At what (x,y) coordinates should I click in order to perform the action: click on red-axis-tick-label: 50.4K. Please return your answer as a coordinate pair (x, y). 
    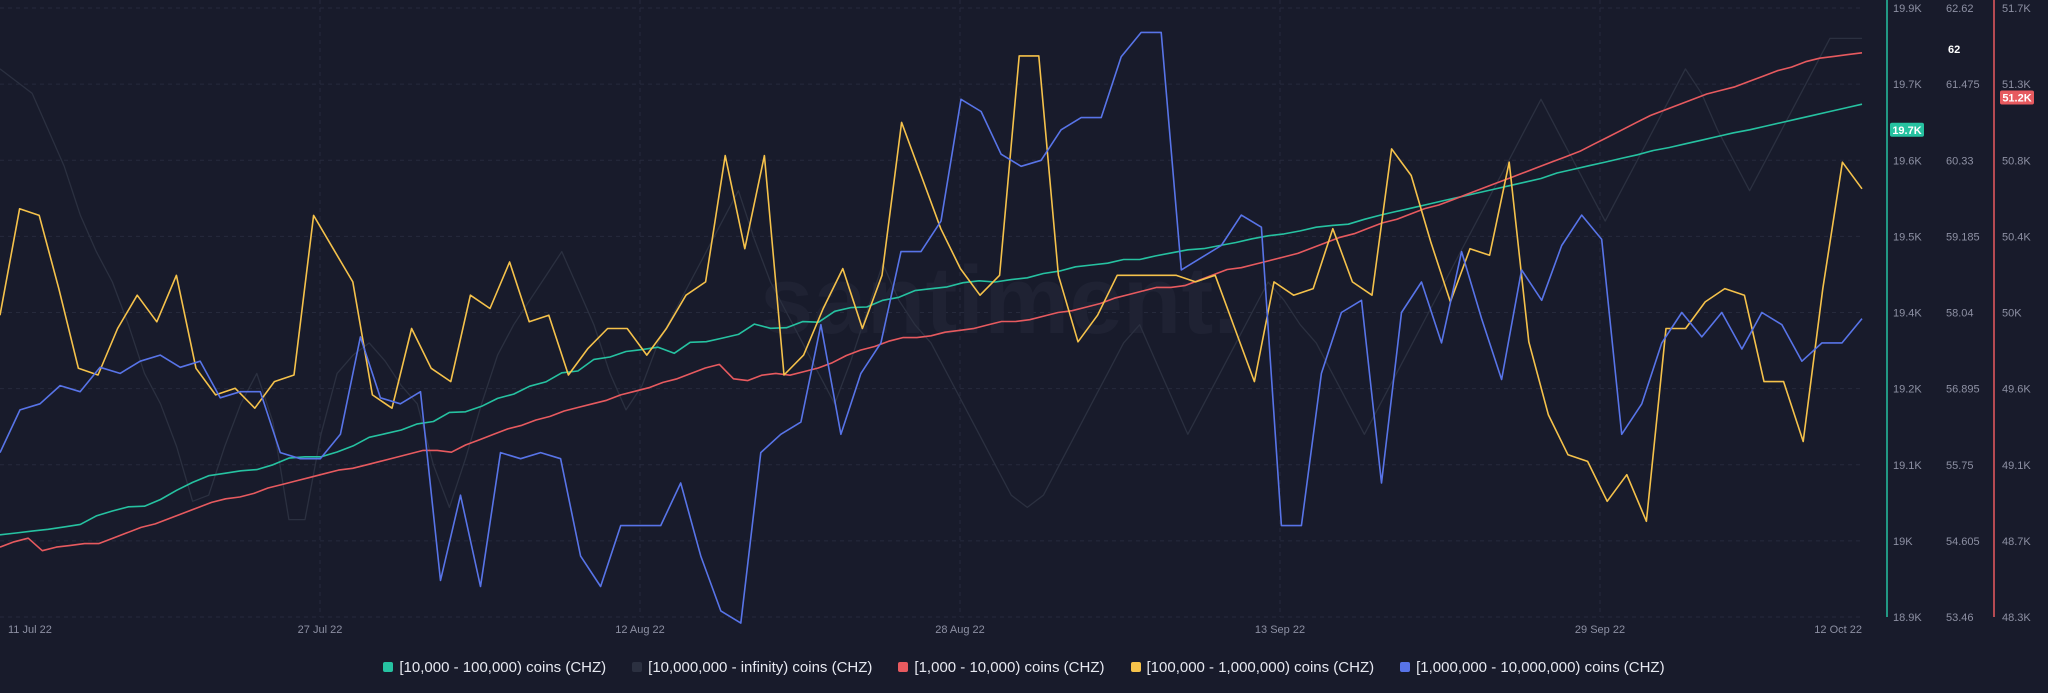
    Looking at the image, I should click on (2016, 237).